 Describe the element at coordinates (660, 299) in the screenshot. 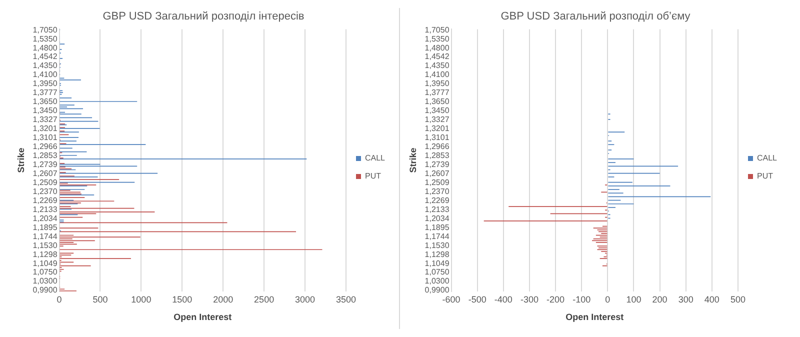

I see `x-tick-label: 200` at that location.